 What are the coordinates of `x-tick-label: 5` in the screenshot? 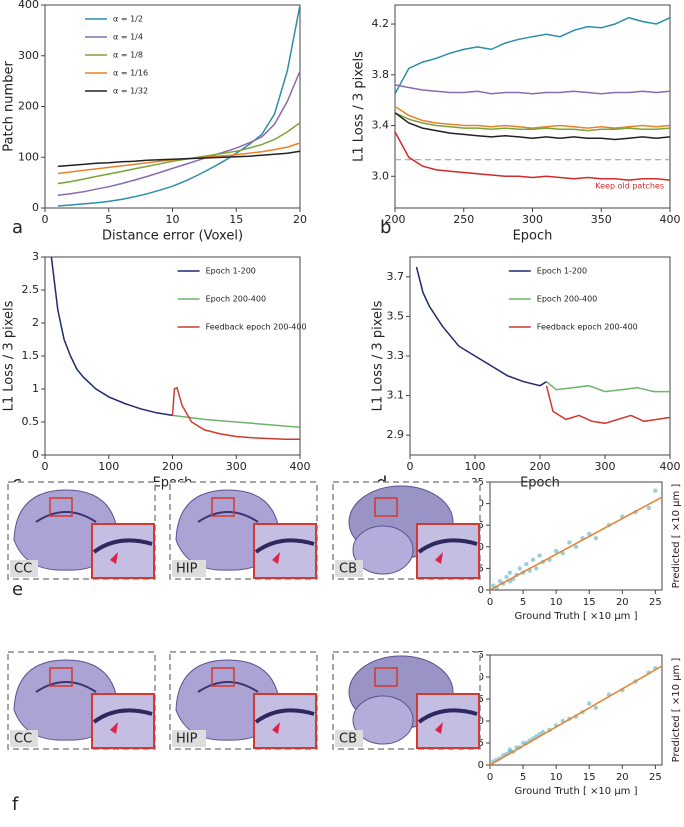 It's located at (108, 219).